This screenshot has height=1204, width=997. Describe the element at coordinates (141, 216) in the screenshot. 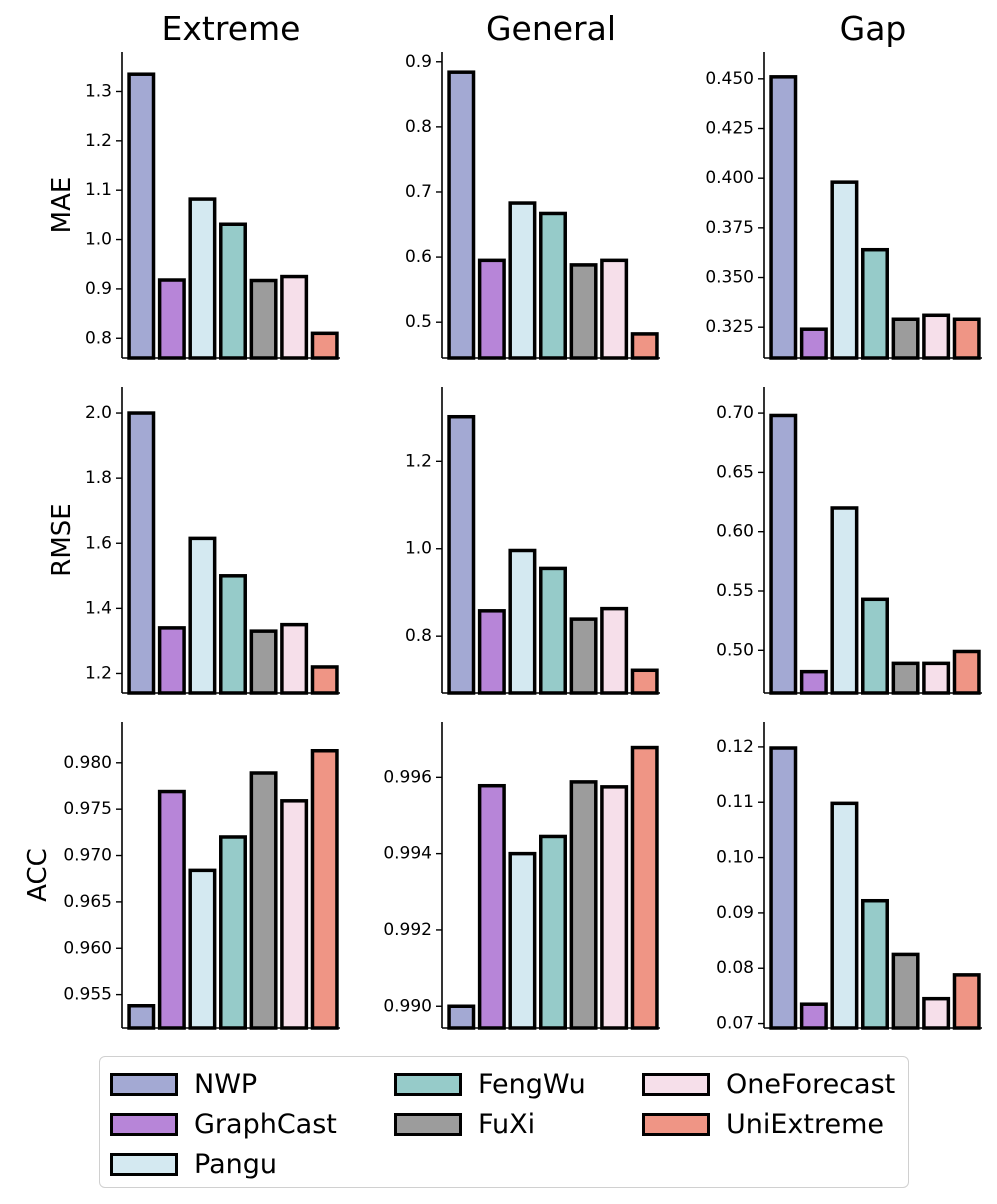

I see `bar-mae-extreme-nwp` at that location.